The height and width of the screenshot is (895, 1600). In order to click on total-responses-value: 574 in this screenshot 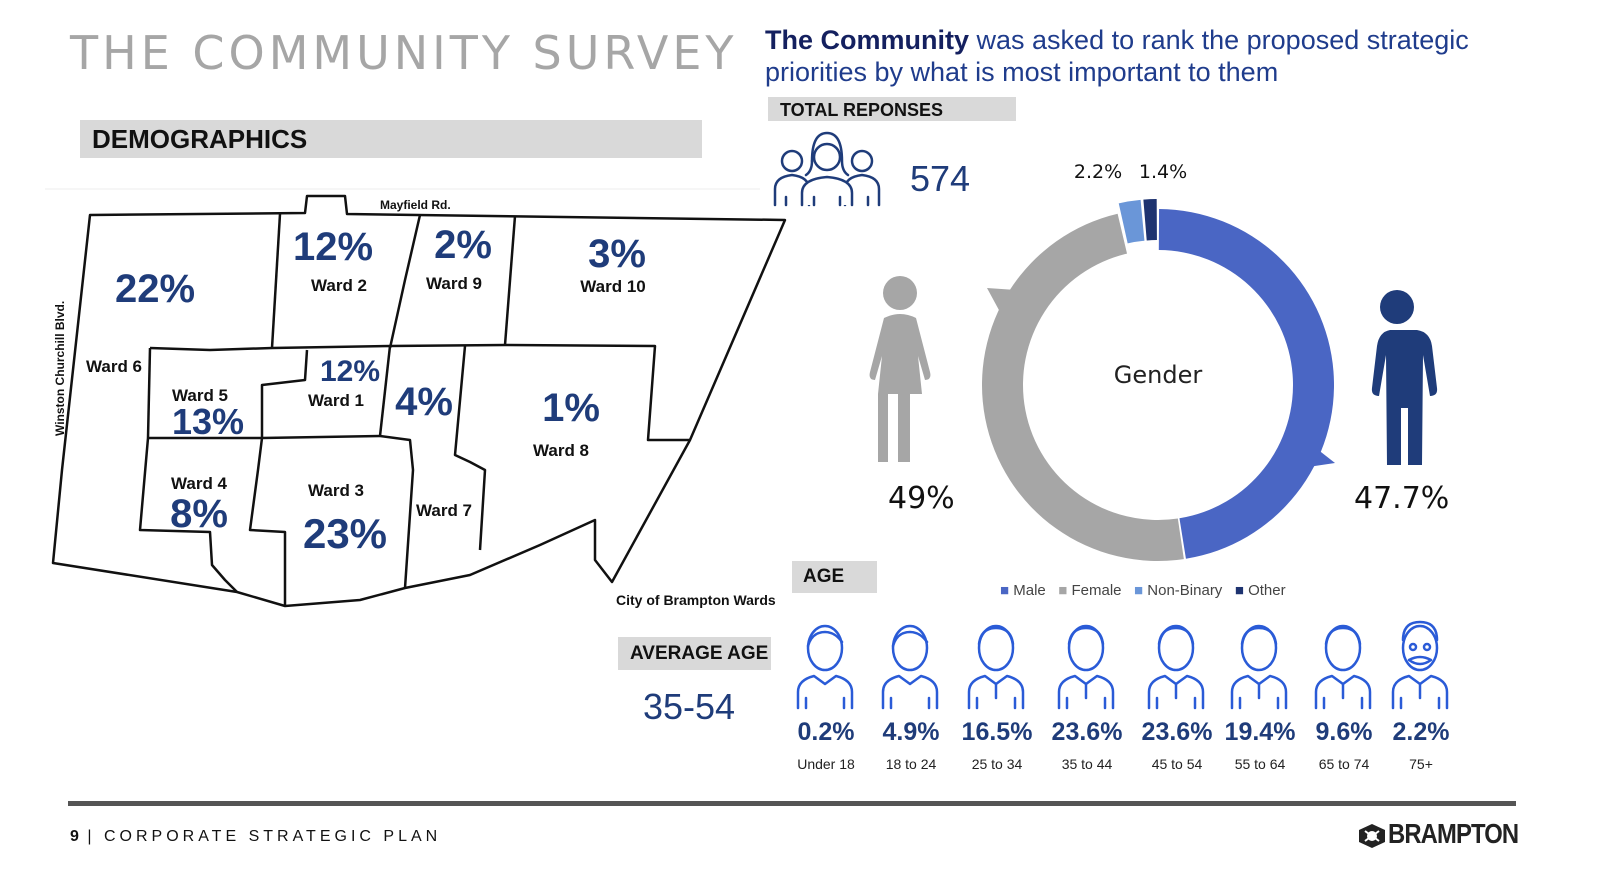, I will do `click(940, 178)`.